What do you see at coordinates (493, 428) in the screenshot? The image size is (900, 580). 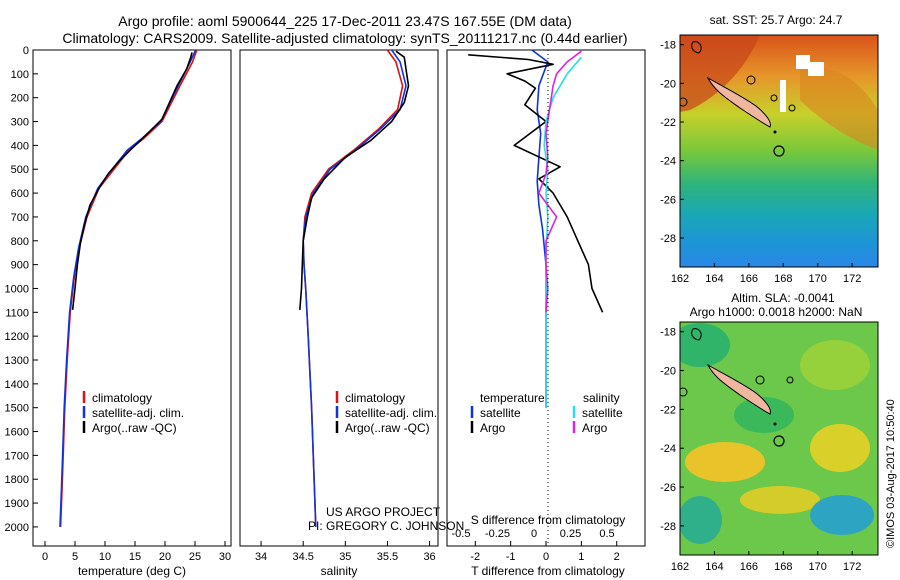 I see `legend-label-temp-argo: Argo` at bounding box center [493, 428].